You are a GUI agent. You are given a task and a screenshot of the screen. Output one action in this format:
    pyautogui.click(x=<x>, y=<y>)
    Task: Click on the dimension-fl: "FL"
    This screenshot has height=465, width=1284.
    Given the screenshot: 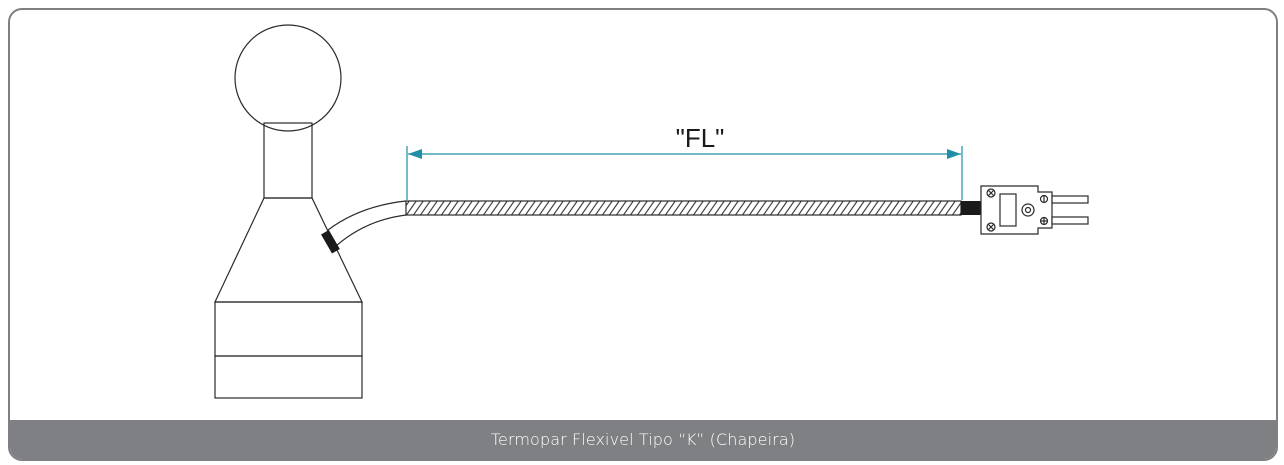 What is the action you would take?
    pyautogui.click(x=684, y=161)
    